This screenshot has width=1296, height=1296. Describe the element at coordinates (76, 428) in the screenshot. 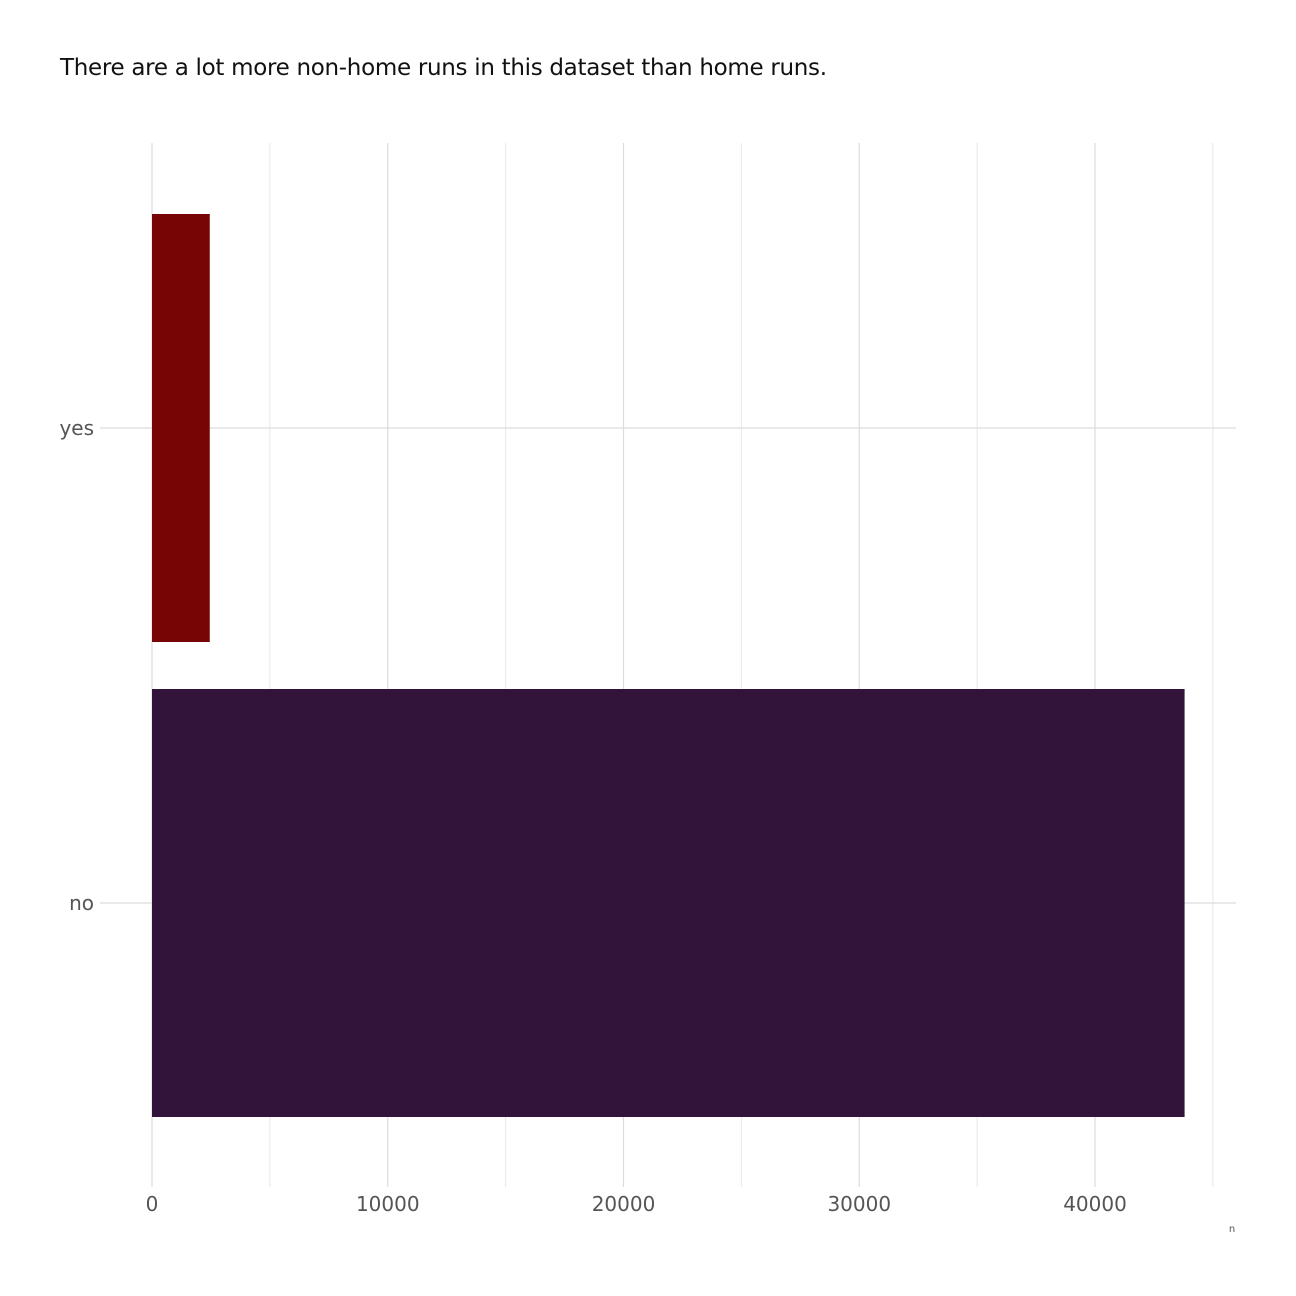

I see `y-tick-label: yes` at that location.